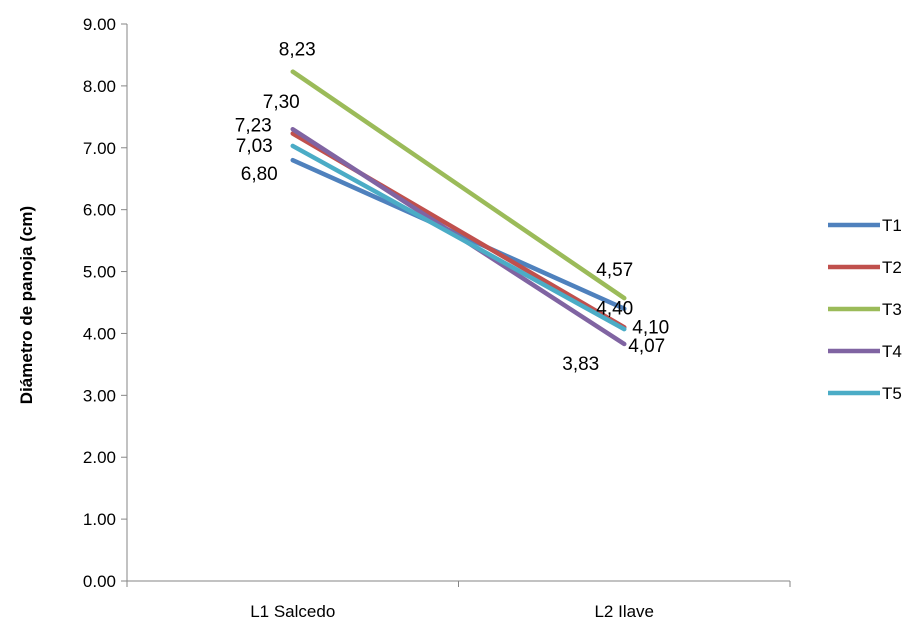 The height and width of the screenshot is (627, 914). Describe the element at coordinates (292, 611) in the screenshot. I see `x-tick-label: L1 Salcedo` at that location.